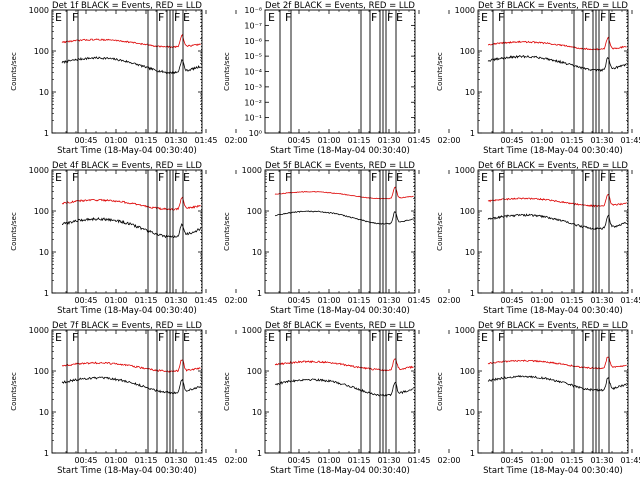  I want to click on y-tick-label: 10⁻², so click(253, 102).